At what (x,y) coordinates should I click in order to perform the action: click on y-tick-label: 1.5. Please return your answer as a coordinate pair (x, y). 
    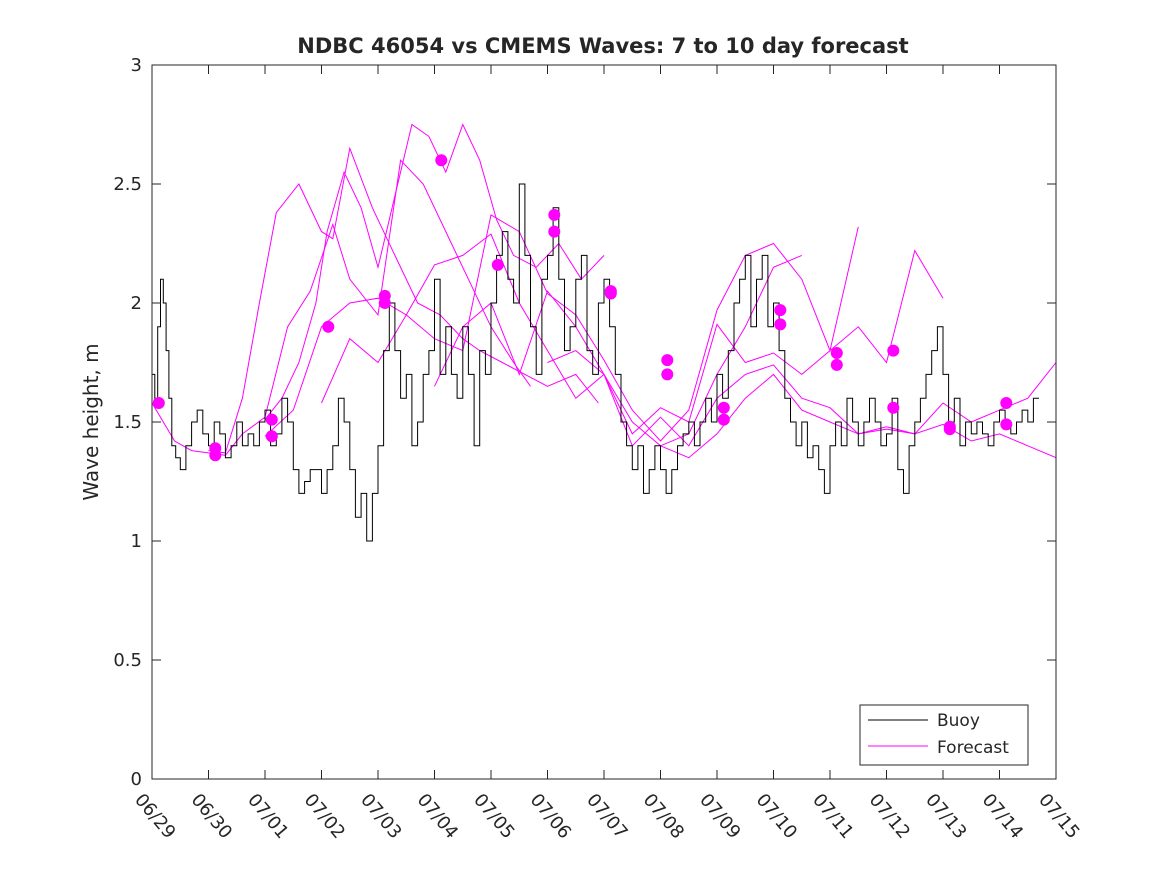
    Looking at the image, I should click on (127, 422).